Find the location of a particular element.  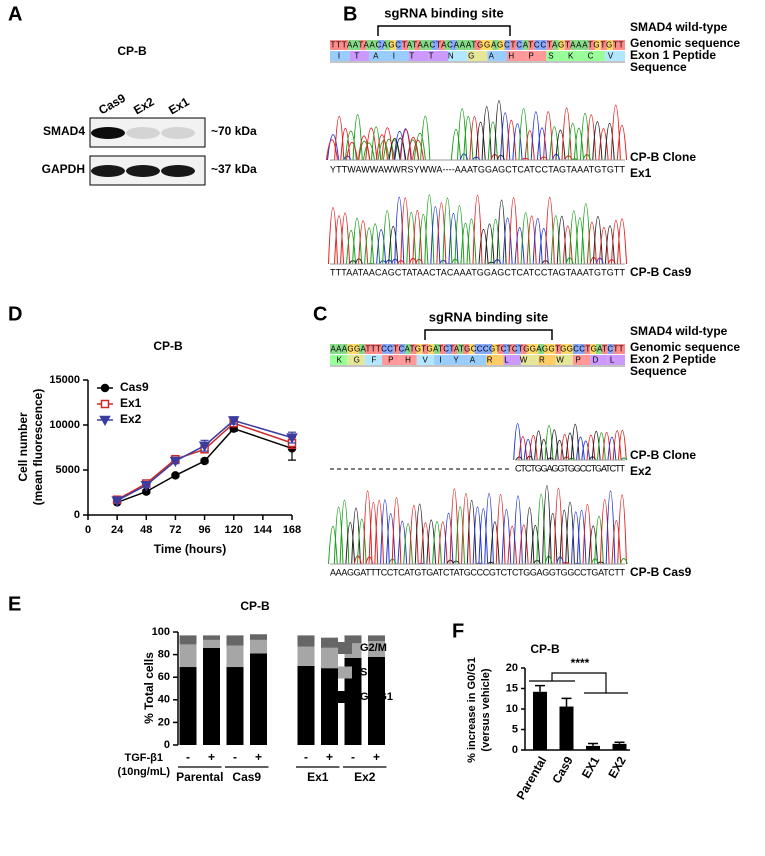

blot-frame is located at coordinates (147, 132).